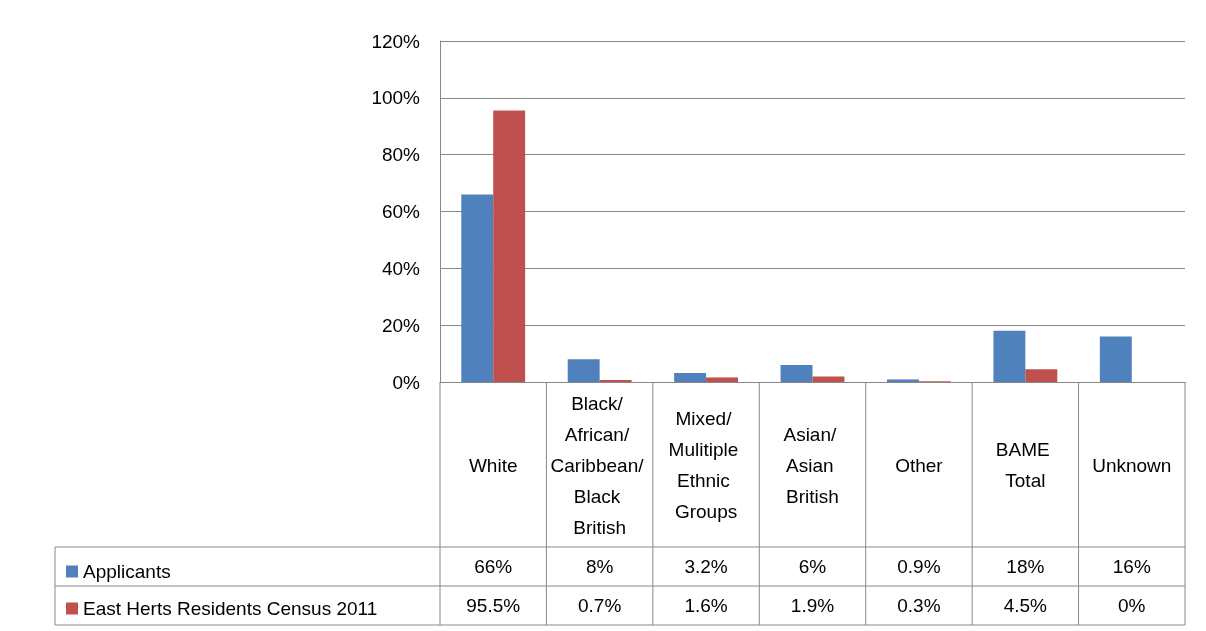 The height and width of the screenshot is (631, 1206). Describe the element at coordinates (599, 465) in the screenshot. I see `x-tick-label: Black/ African/ Caribbean/ Black British` at that location.